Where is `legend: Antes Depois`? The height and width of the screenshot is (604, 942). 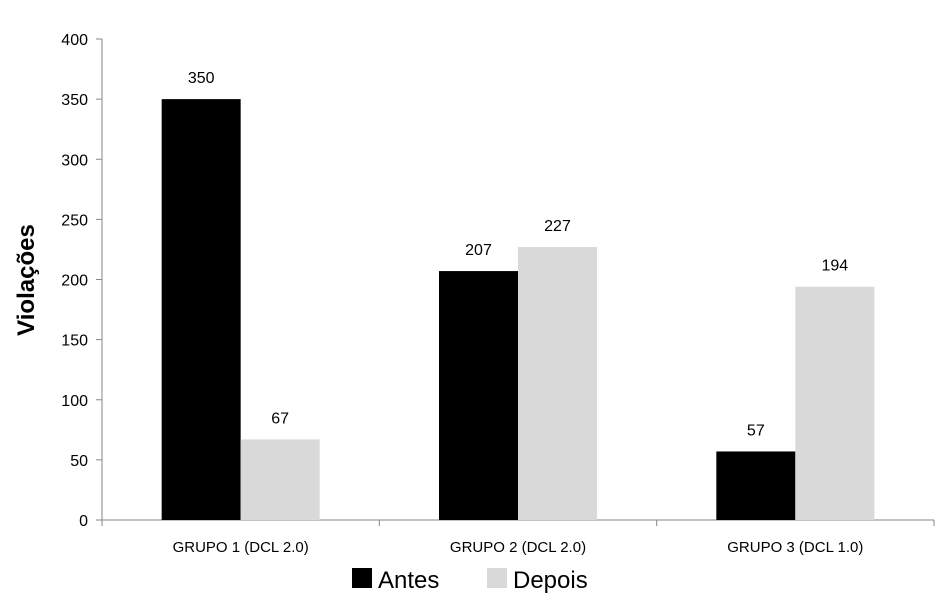 legend: Antes Depois is located at coordinates (470, 580).